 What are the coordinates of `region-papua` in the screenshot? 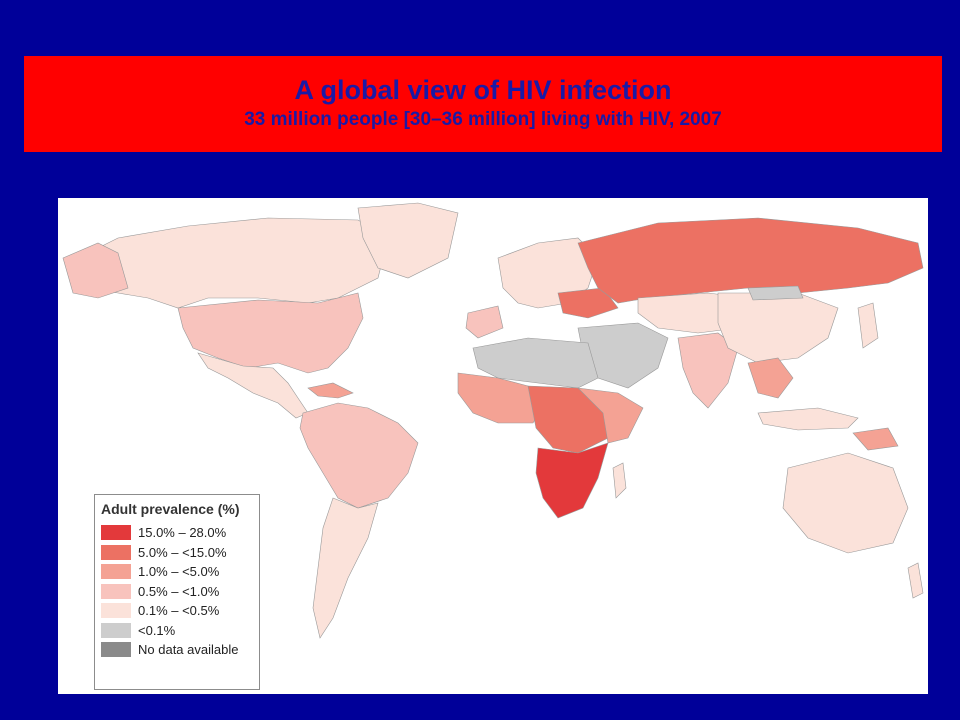 It's located at (875, 439).